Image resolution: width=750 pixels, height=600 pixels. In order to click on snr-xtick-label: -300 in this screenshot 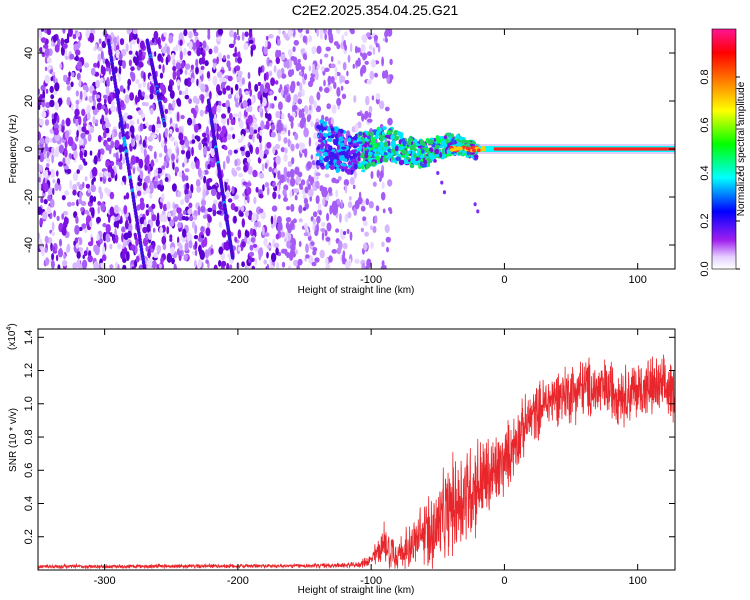, I will do `click(105, 581)`.